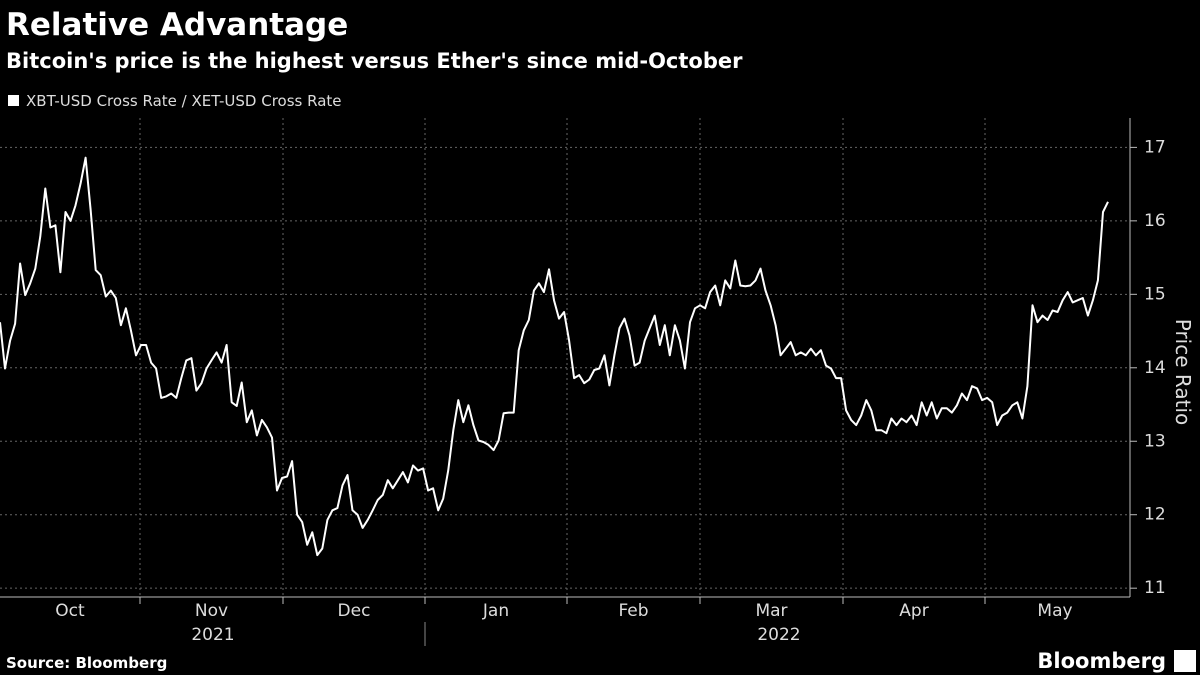 Image resolution: width=1200 pixels, height=675 pixels. What do you see at coordinates (13, 100) in the screenshot?
I see `legend-swatch` at bounding box center [13, 100].